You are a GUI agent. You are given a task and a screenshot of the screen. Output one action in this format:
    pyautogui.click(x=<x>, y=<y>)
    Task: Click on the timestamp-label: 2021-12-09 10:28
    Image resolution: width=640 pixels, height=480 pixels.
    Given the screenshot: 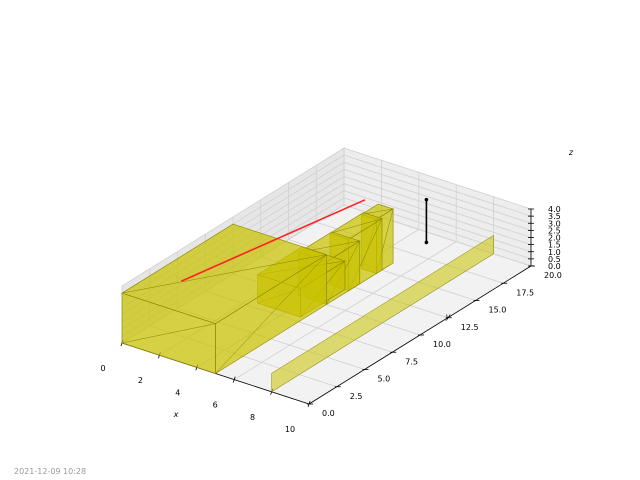 What is the action you would take?
    pyautogui.click(x=50, y=471)
    